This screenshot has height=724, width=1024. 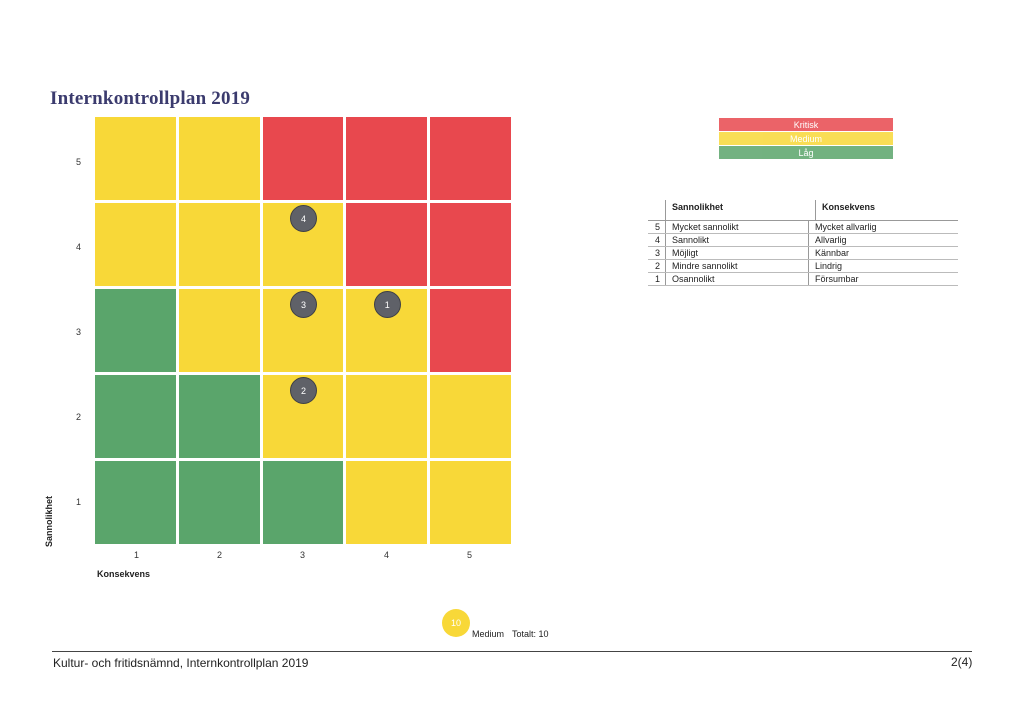 What do you see at coordinates (806, 124) in the screenshot?
I see `legend-kritisk: Kritisk` at bounding box center [806, 124].